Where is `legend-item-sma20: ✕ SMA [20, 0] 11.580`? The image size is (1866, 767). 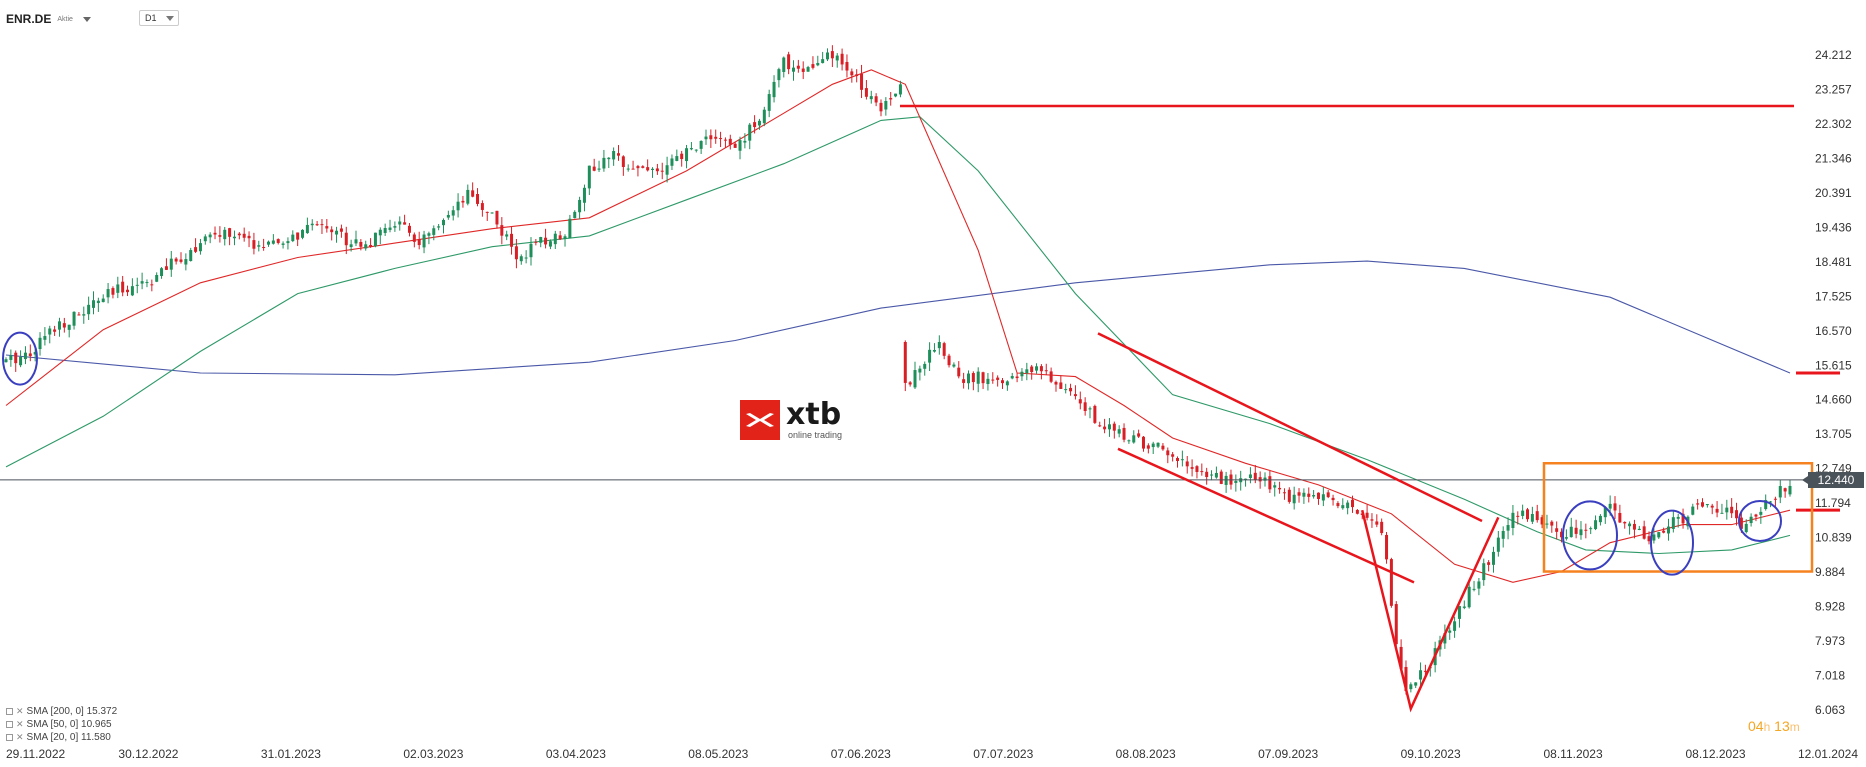
legend-item-sma20: ✕ SMA [20, 0] 11.580 is located at coordinates (61, 737).